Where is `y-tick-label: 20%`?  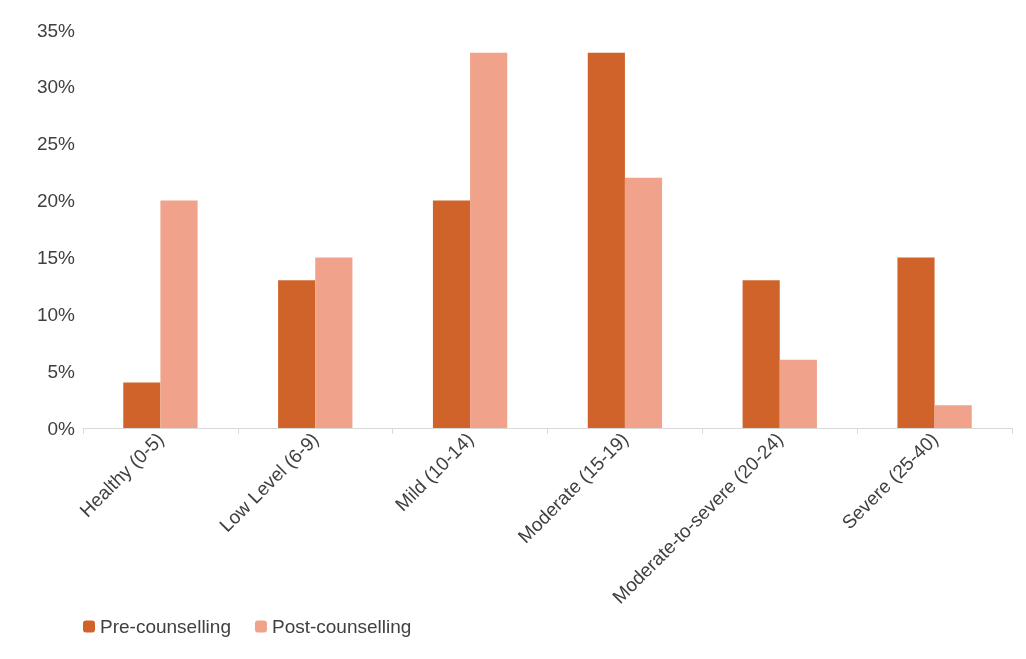
y-tick-label: 20% is located at coordinates (56, 201).